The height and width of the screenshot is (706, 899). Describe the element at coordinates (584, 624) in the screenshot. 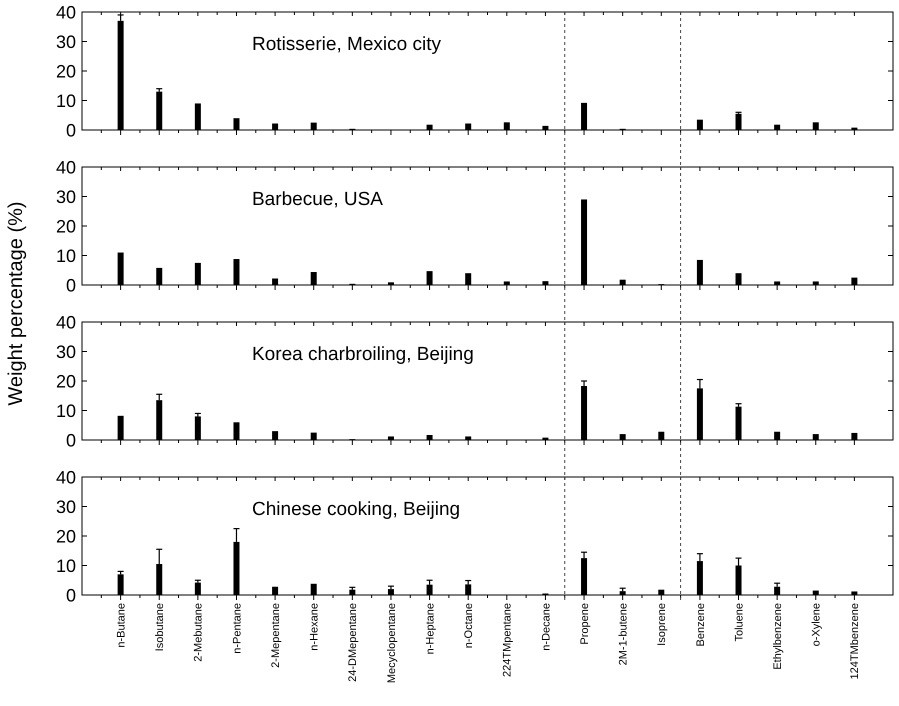

I see `x-tick-label: Propene` at that location.